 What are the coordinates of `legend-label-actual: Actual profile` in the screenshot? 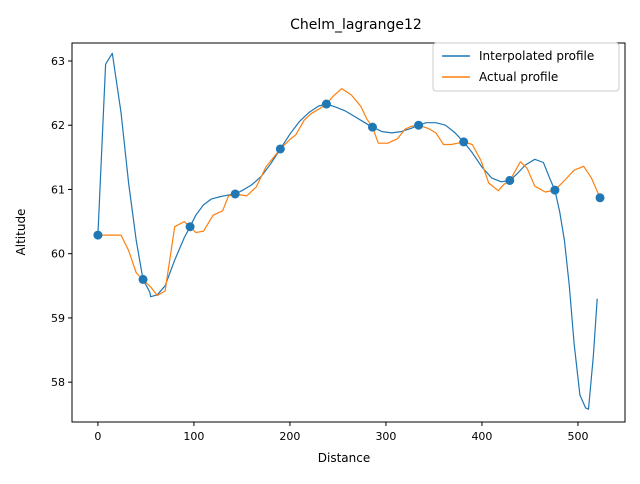 It's located at (518, 77).